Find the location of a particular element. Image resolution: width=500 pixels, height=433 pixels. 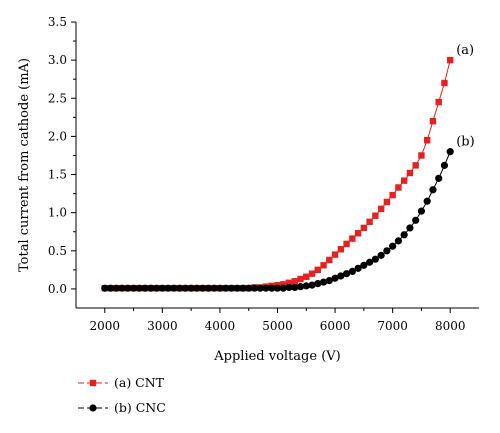

x-tick-label: 8000 is located at coordinates (450, 326).